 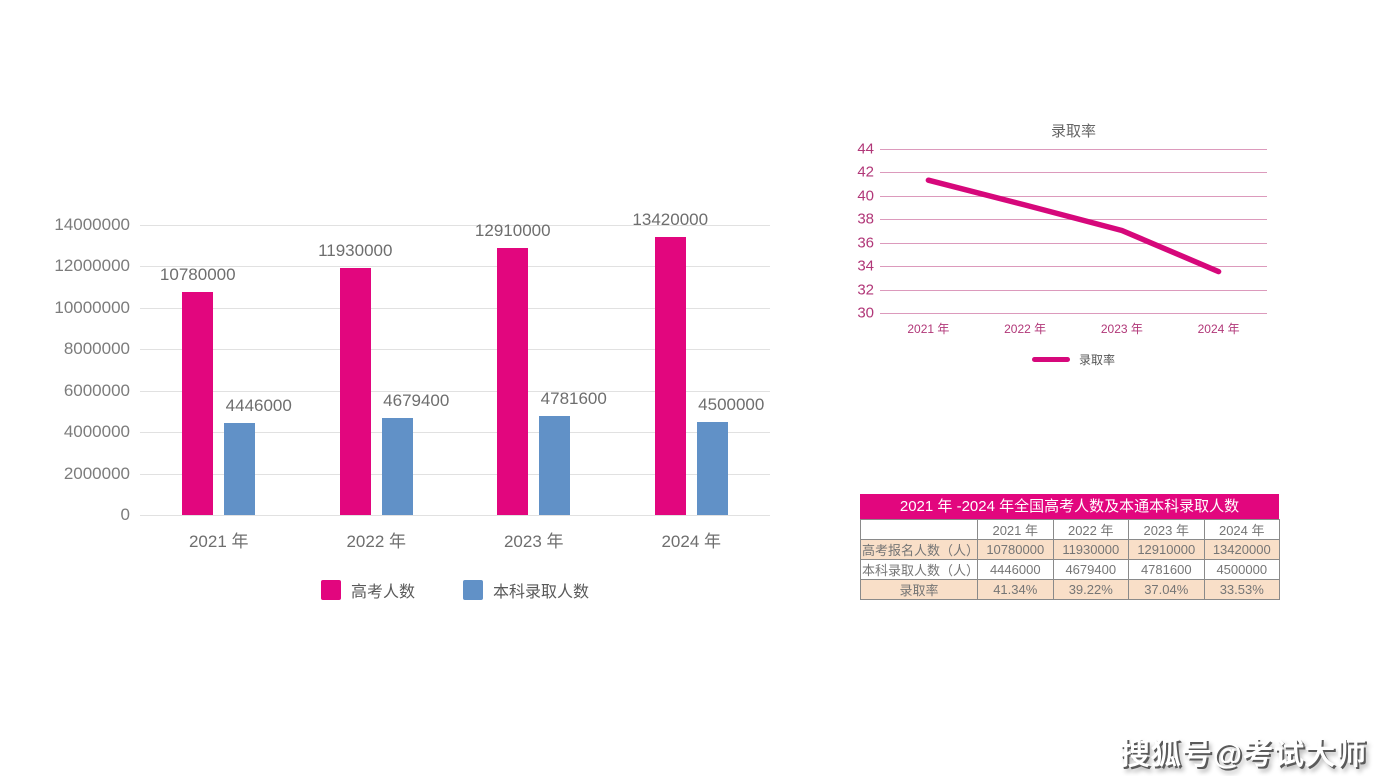 I want to click on bar-value-label: 10780000, so click(x=197, y=274).